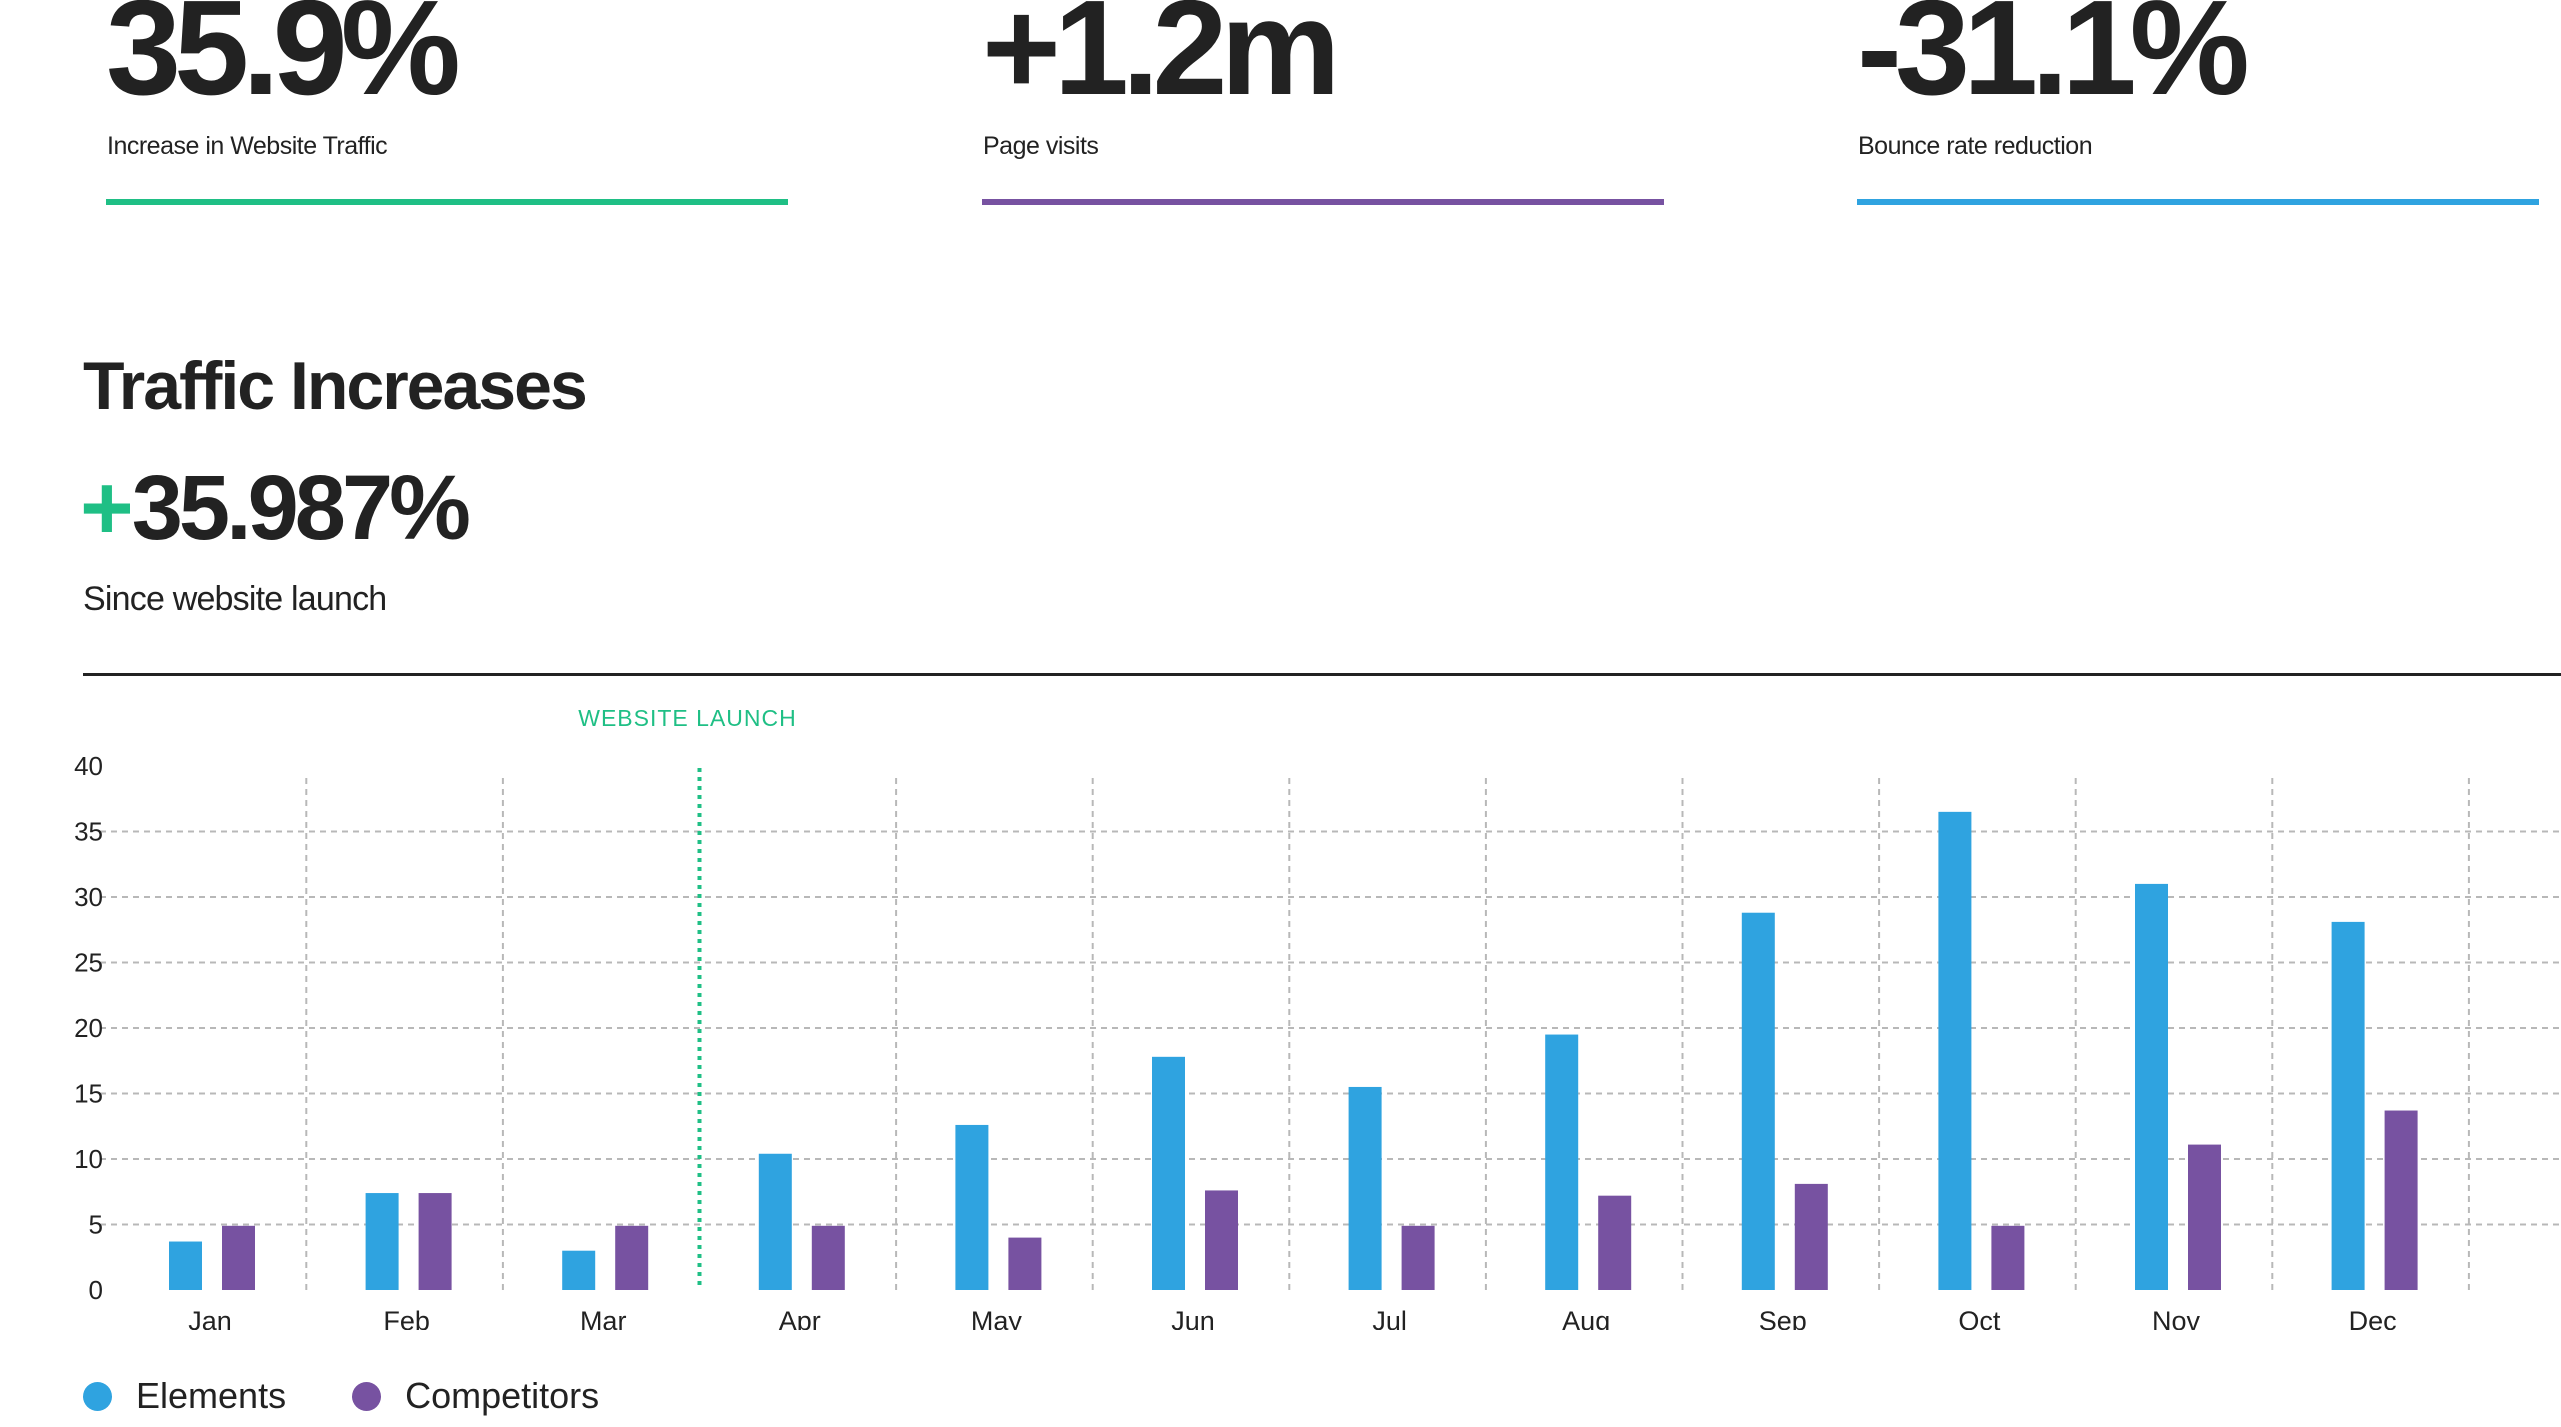 The width and height of the screenshot is (2561, 1427). What do you see at coordinates (687, 997) in the screenshot?
I see `launch-annotation: WEBSITE LAUNCH` at bounding box center [687, 997].